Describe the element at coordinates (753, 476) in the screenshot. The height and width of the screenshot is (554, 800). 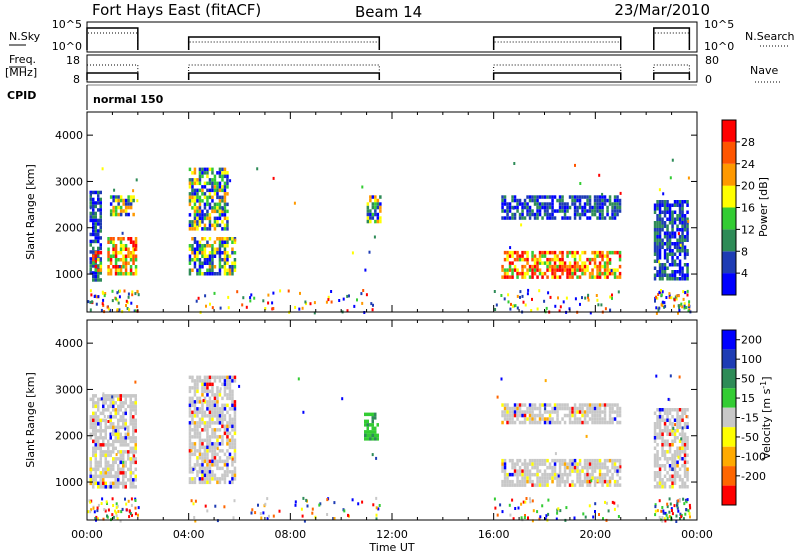
I see `velocity-colorbar-tick-label: -200` at that location.